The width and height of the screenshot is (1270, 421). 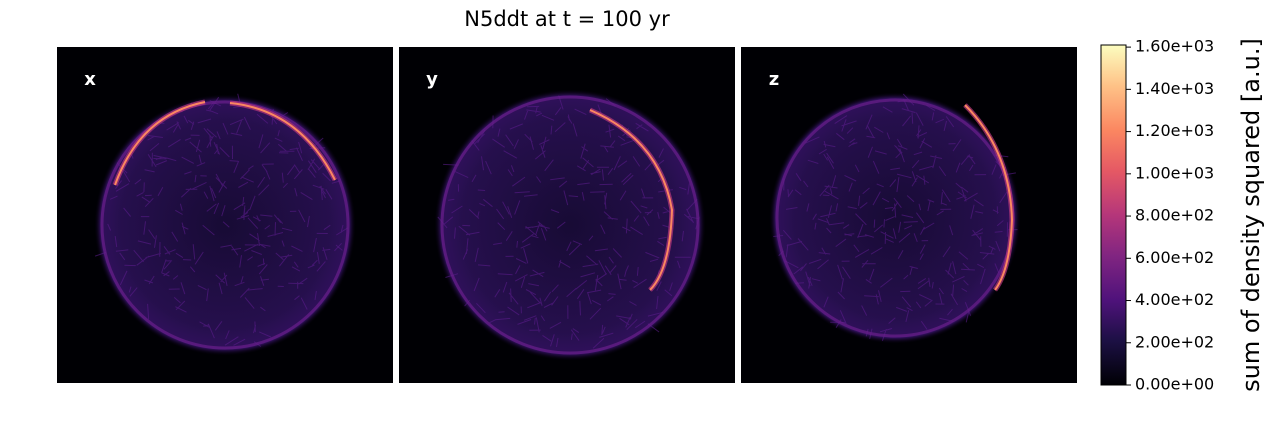 I want to click on colorbar, so click(x=1113, y=215).